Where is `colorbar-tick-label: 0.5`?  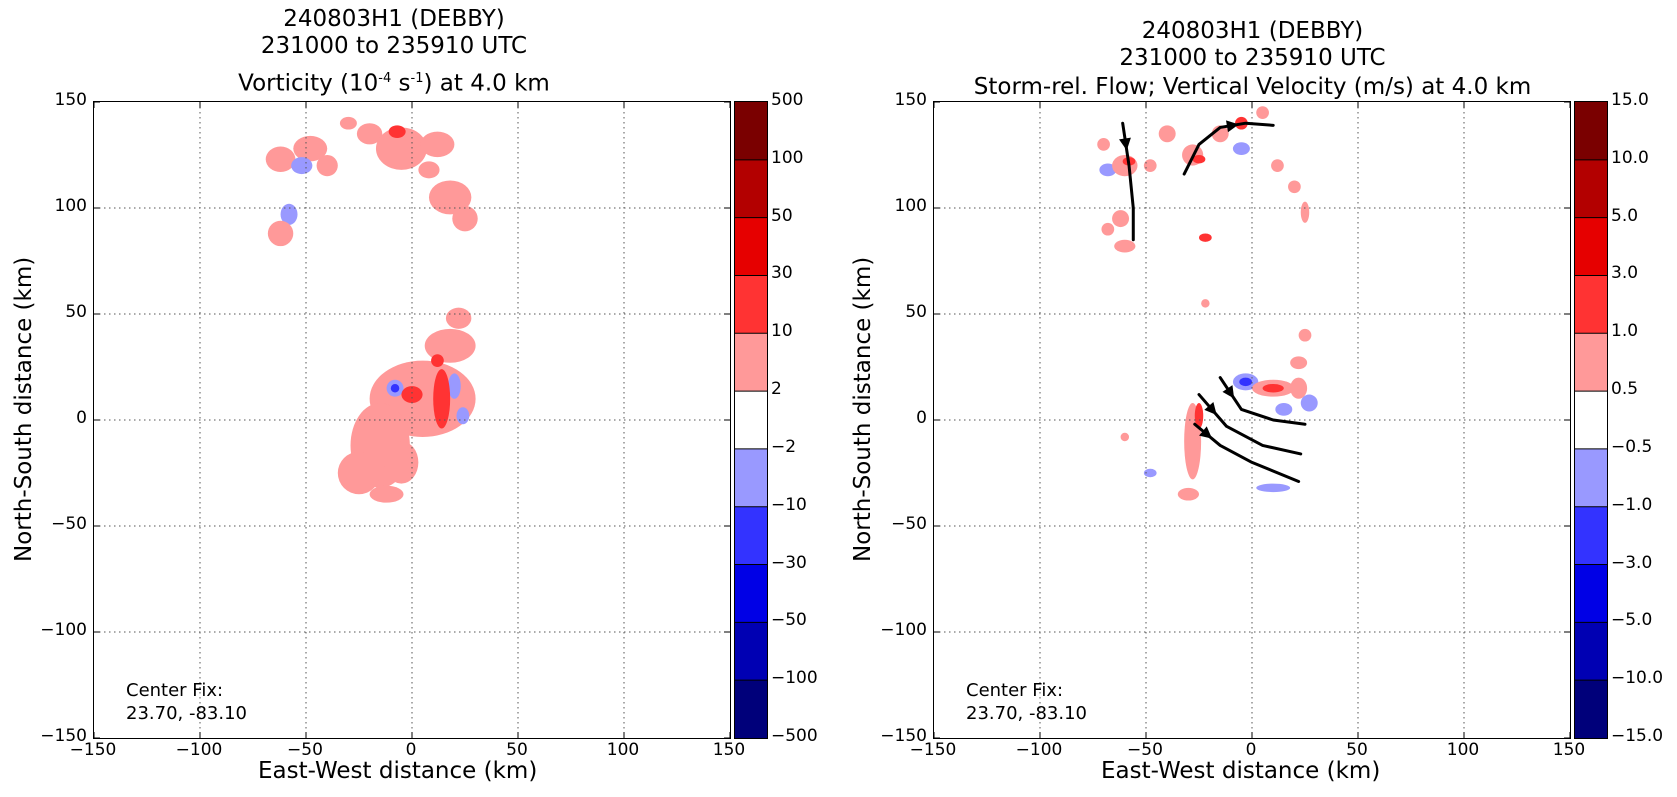
colorbar-tick-label: 0.5 is located at coordinates (1625, 389).